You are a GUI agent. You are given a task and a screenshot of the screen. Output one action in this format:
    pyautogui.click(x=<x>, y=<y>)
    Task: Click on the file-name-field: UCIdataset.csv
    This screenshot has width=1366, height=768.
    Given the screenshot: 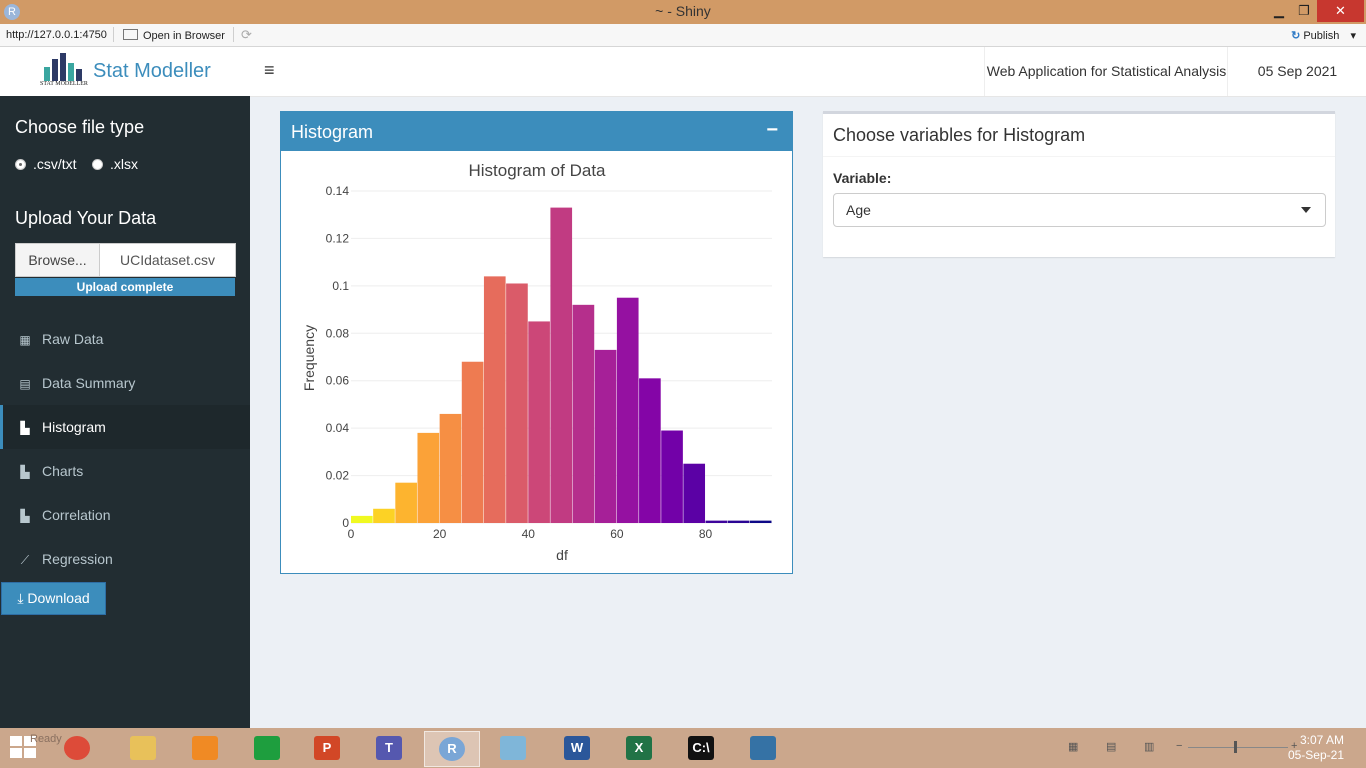 What is the action you would take?
    pyautogui.click(x=167, y=260)
    